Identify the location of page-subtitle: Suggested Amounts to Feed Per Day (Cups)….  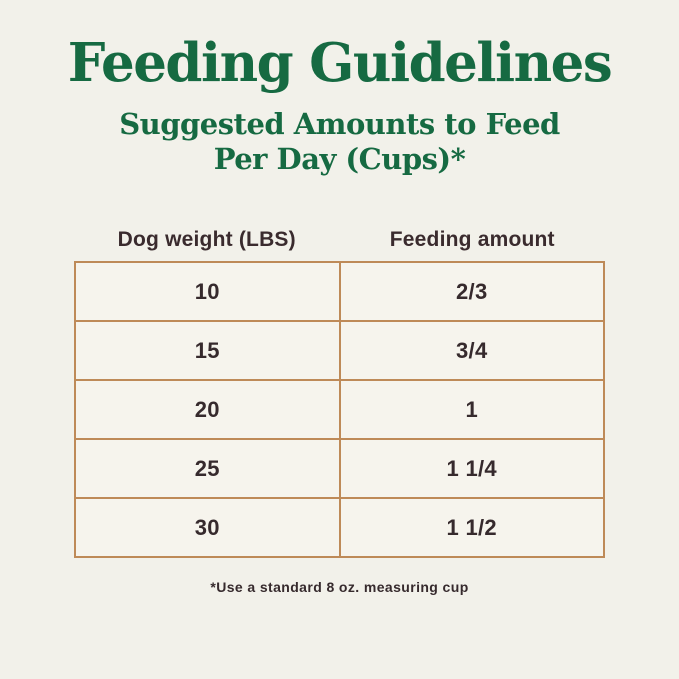
(339, 143).